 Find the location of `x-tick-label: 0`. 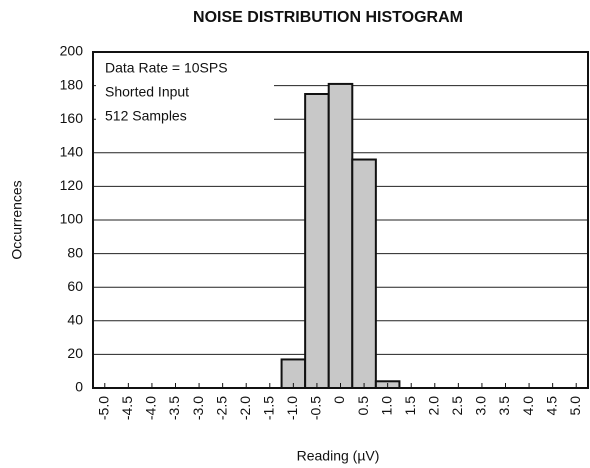

x-tick-label: 0 is located at coordinates (339, 400).